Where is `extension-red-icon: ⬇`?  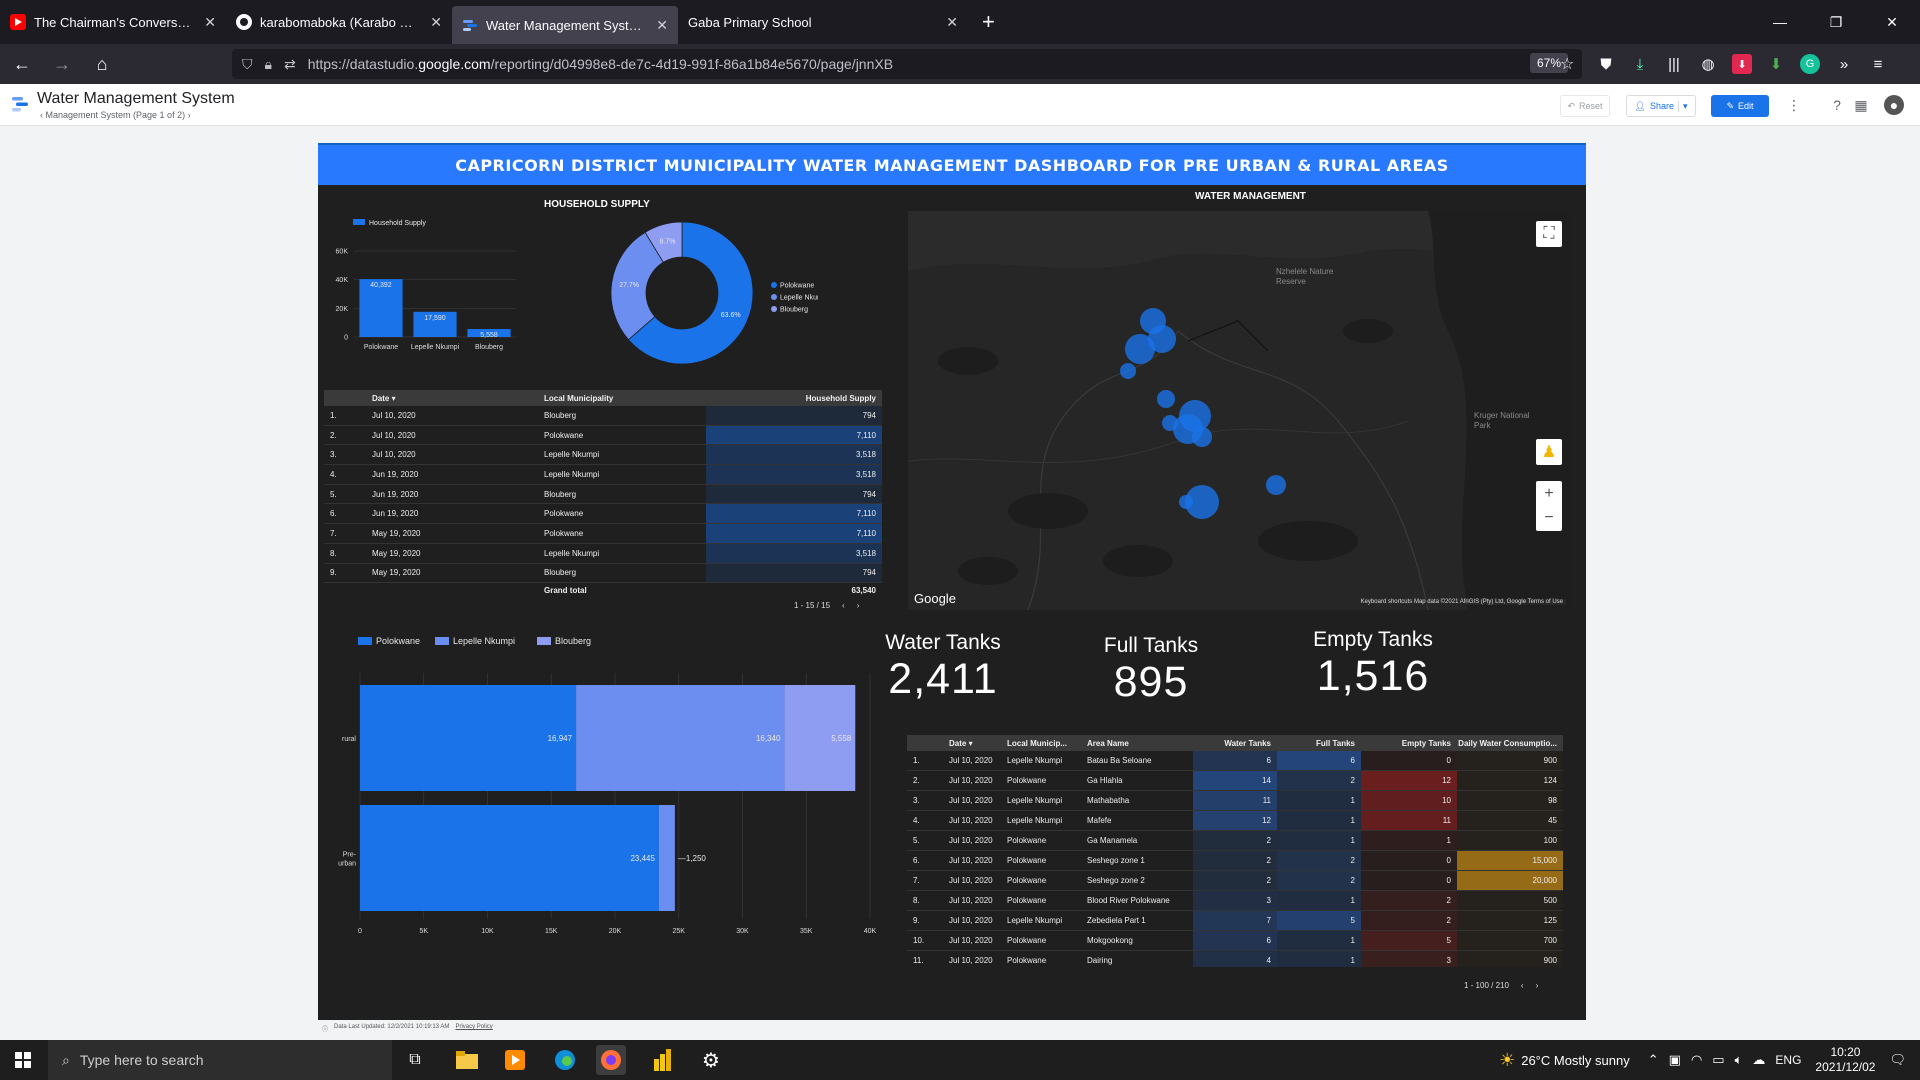 extension-red-icon: ⬇ is located at coordinates (1742, 64).